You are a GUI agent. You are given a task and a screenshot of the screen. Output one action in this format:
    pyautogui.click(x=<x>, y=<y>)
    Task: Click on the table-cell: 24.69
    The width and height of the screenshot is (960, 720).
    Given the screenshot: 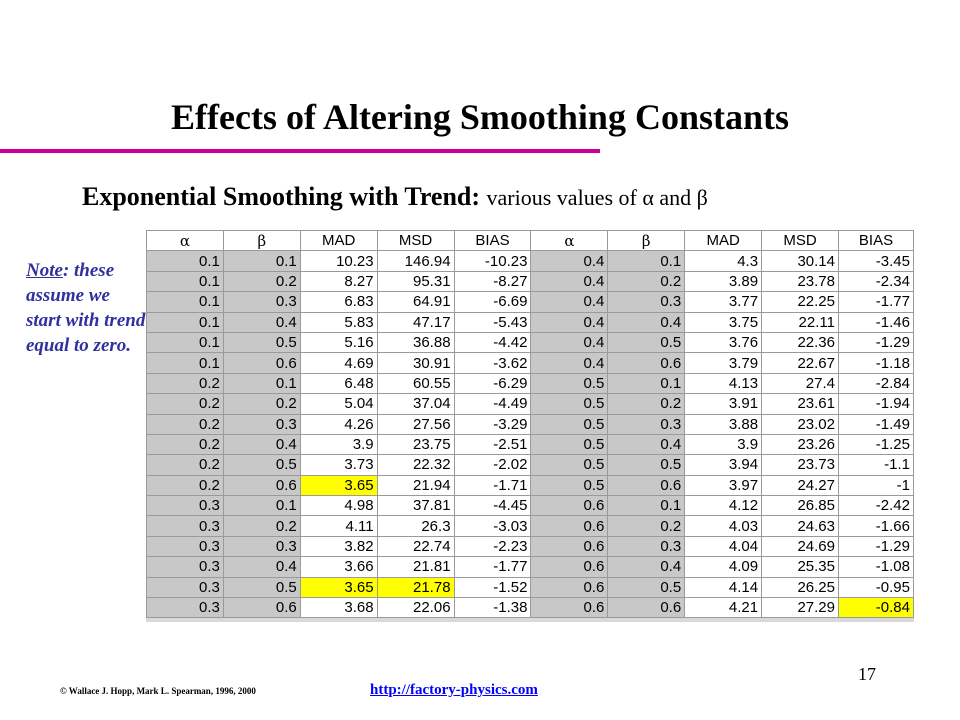 What is the action you would take?
    pyautogui.click(x=800, y=546)
    